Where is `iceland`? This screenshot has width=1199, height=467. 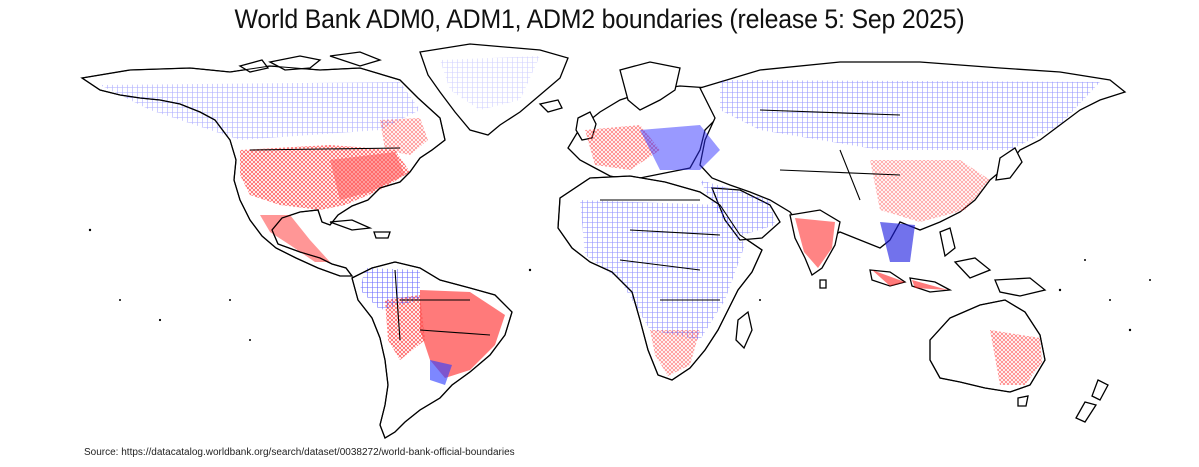
iceland is located at coordinates (550, 106).